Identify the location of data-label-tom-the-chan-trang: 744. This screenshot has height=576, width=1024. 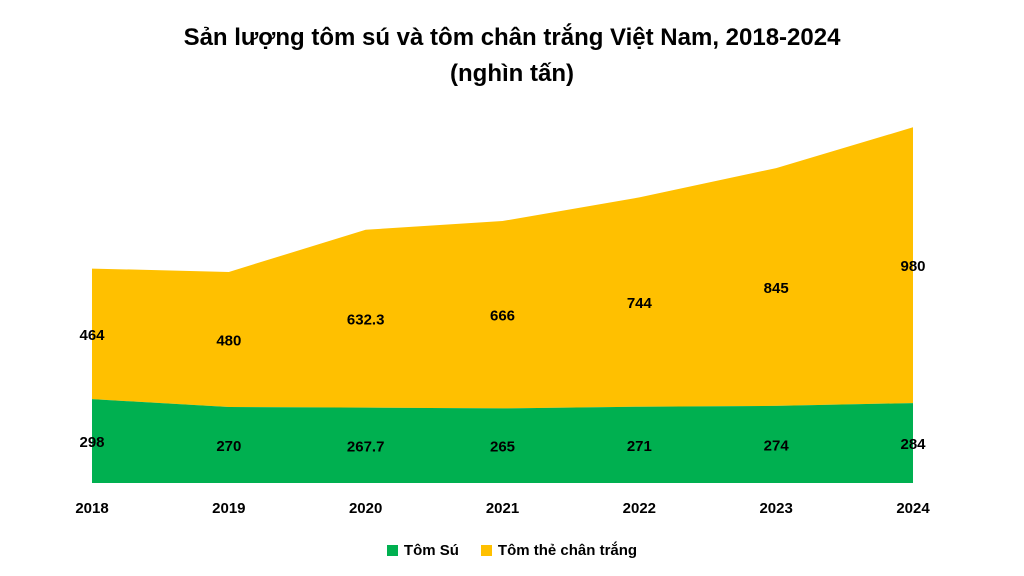
(640, 303).